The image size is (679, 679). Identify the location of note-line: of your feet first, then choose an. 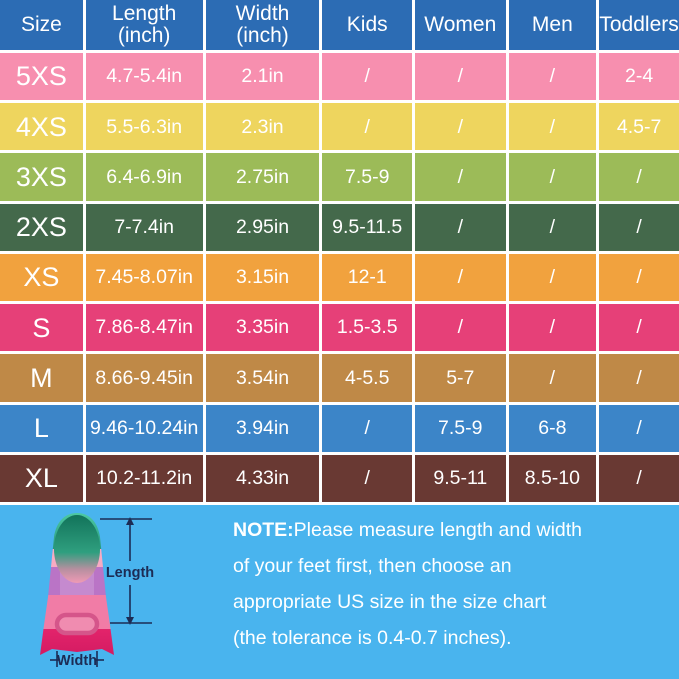
(372, 566).